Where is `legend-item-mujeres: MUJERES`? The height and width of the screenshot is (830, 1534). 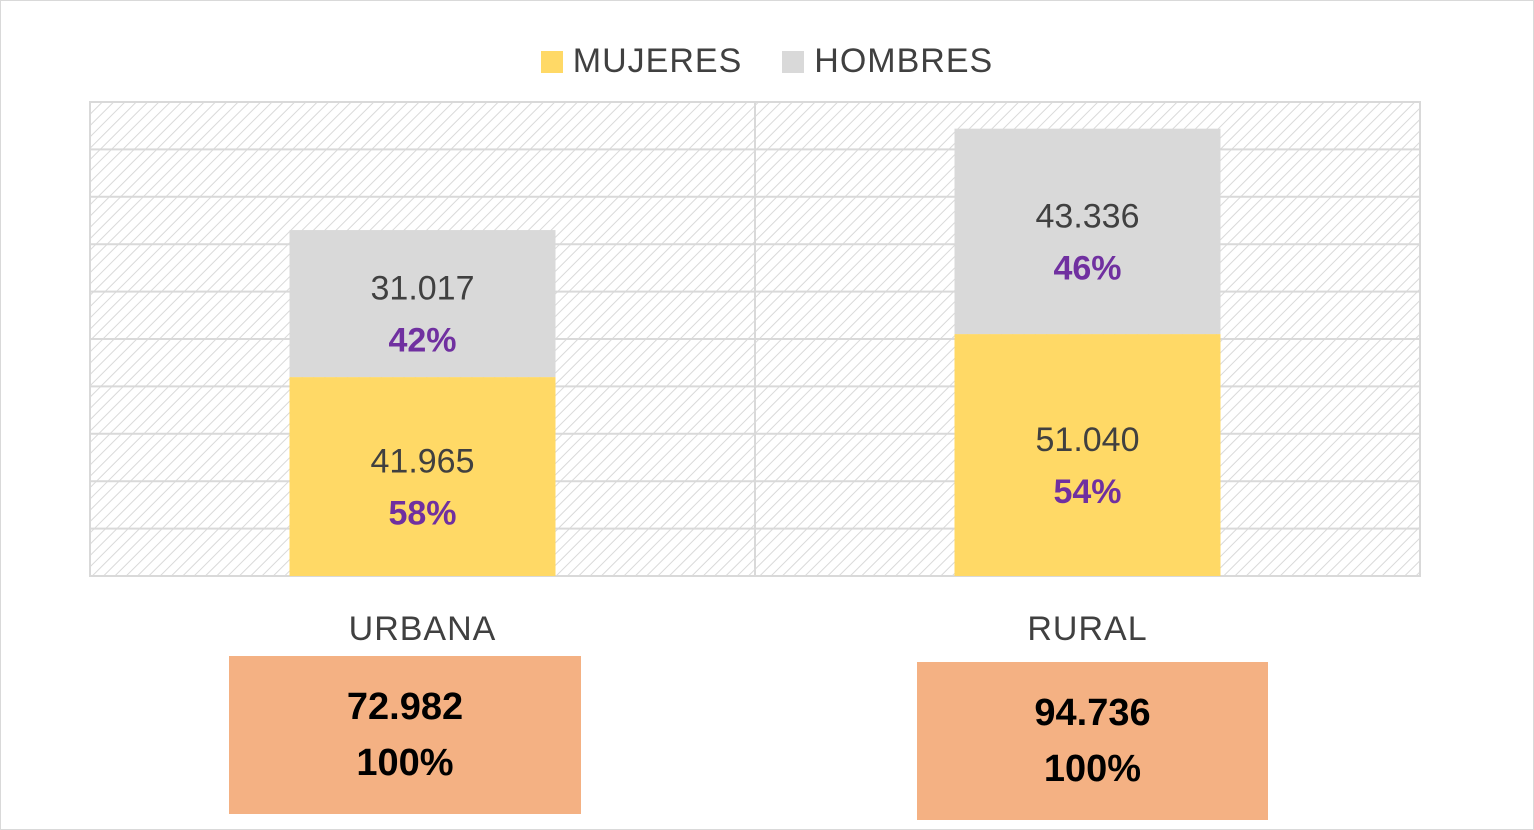 legend-item-mujeres: MUJERES is located at coordinates (641, 61).